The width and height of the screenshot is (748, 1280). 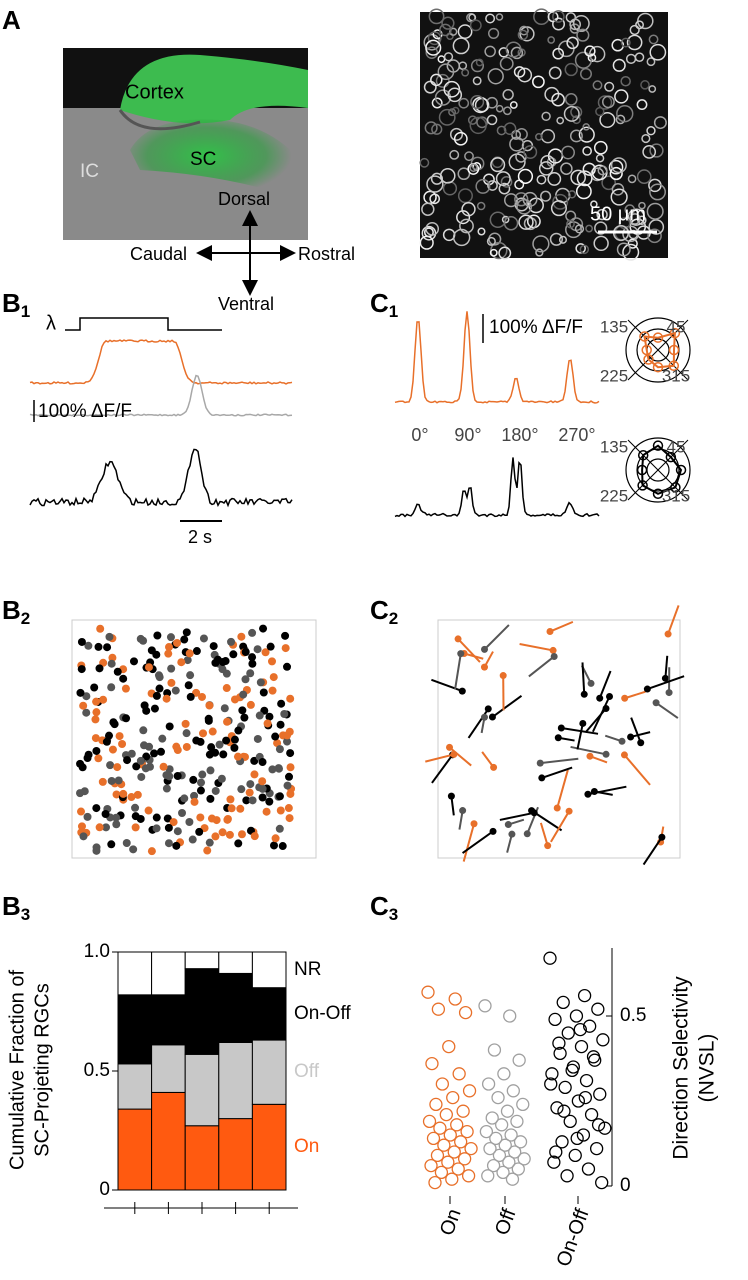 What do you see at coordinates (51, 323) in the screenshot?
I see `stimulus-label: λ` at bounding box center [51, 323].